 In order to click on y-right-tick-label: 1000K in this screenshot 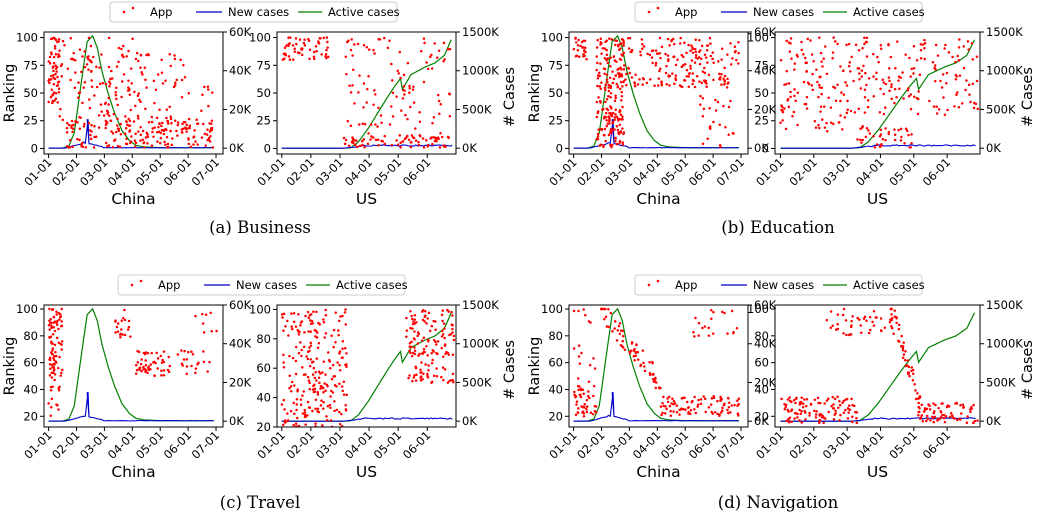, I will do `click(1004, 71)`.